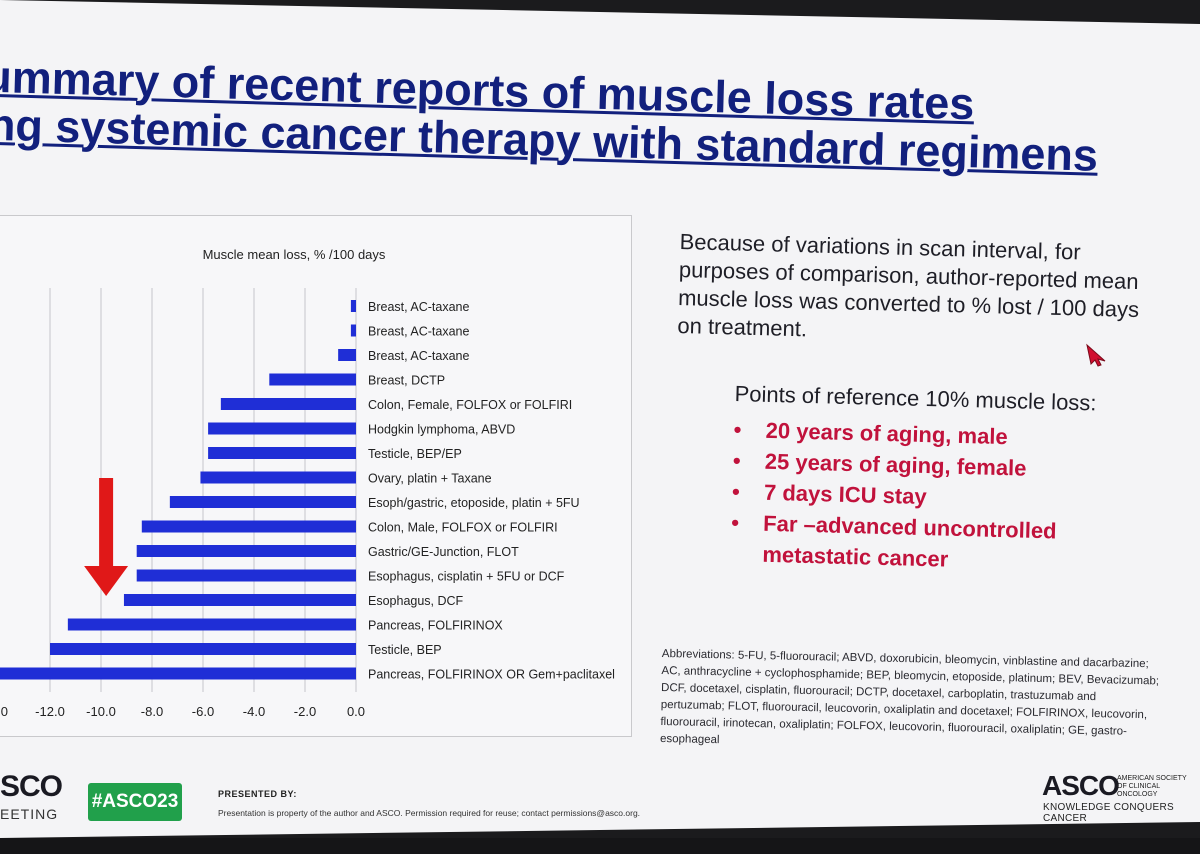 This screenshot has height=854, width=1200. Describe the element at coordinates (1081, 785) in the screenshot. I see `asco-logo-right: ASCO` at that location.